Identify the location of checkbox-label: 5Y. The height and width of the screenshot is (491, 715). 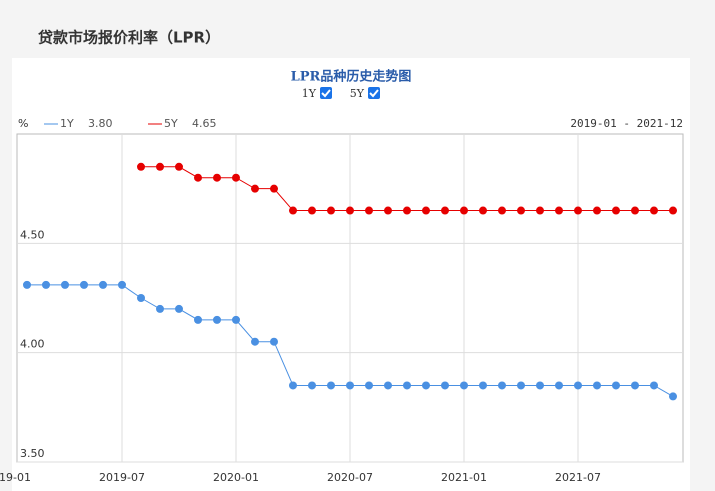
(357, 93).